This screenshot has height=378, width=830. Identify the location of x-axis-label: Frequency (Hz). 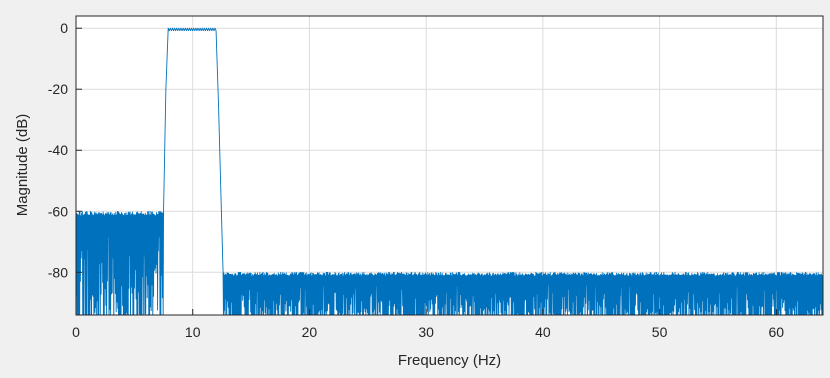
(449, 360).